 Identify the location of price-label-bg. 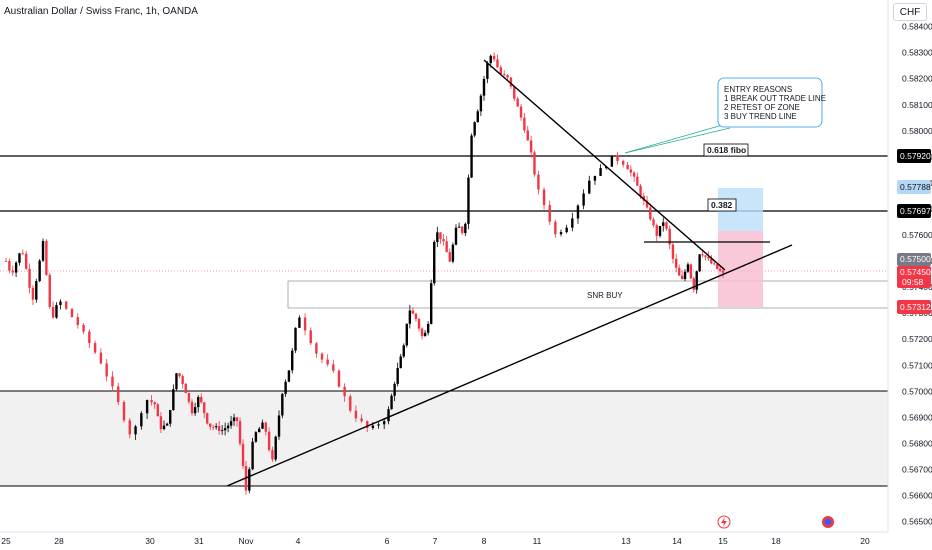
(914, 307).